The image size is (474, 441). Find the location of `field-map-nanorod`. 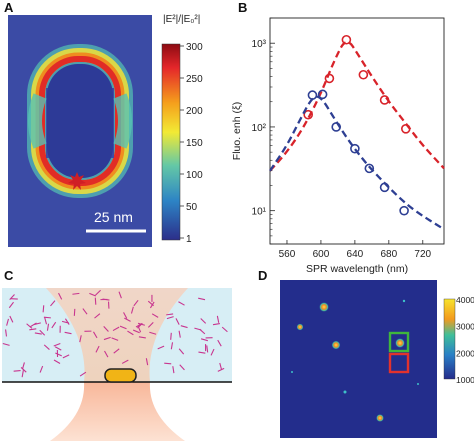

field-map-nanorod is located at coordinates (80, 121).